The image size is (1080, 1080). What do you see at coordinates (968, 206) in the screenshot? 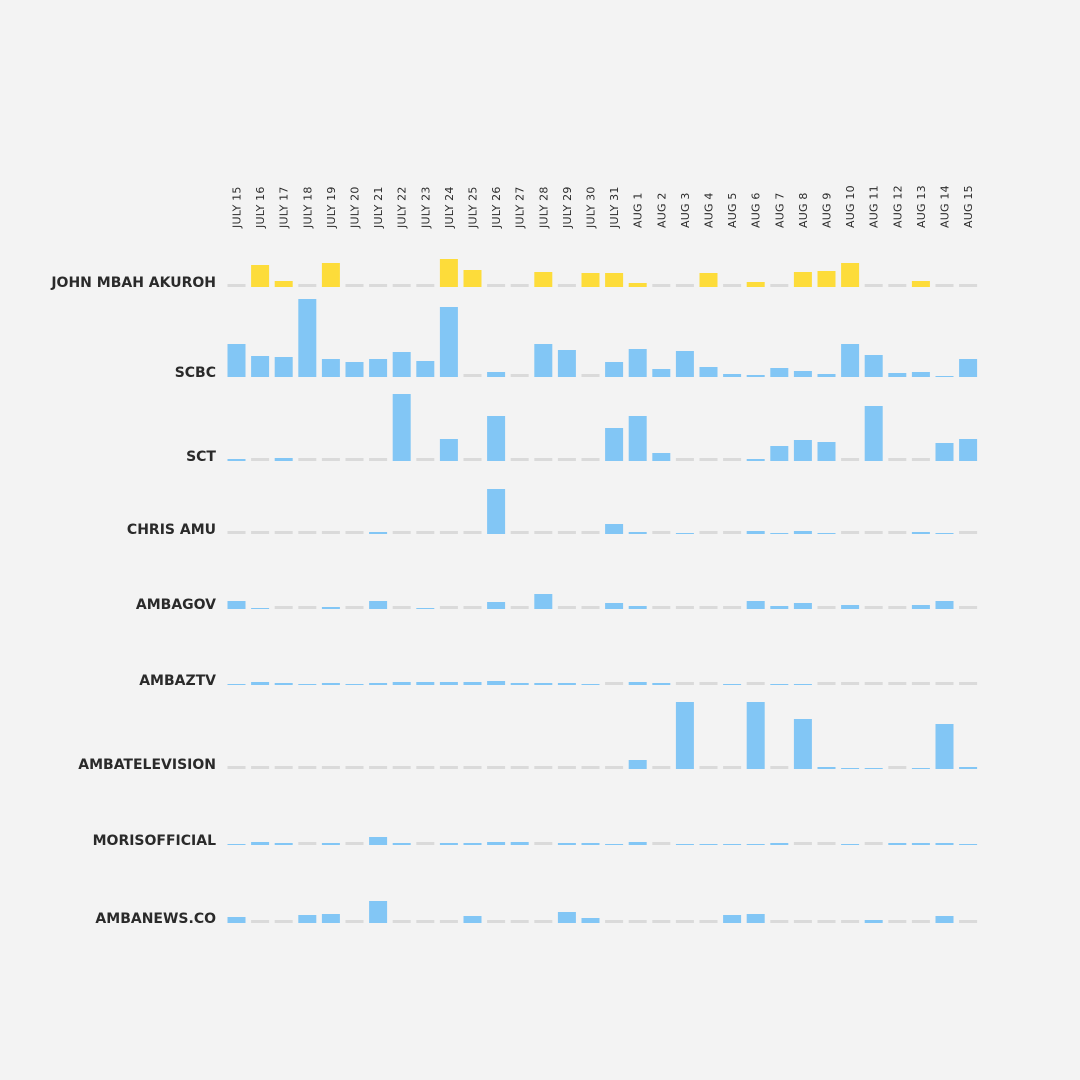
I see `date-tick-label-aug-15: AUG 15` at bounding box center [968, 206].